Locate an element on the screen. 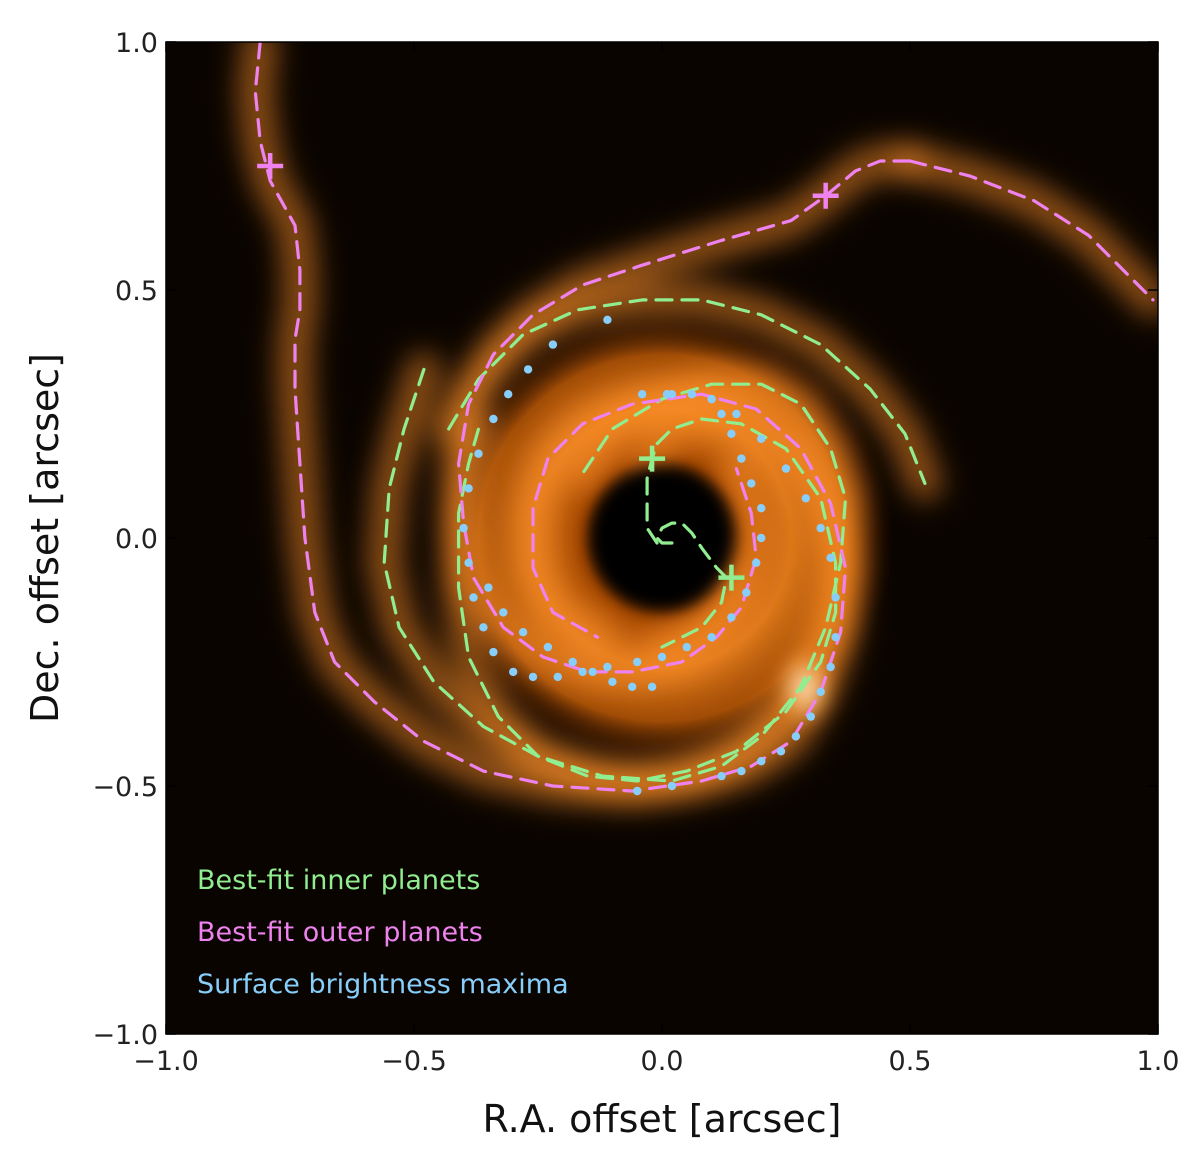  central-hole is located at coordinates (662, 538).